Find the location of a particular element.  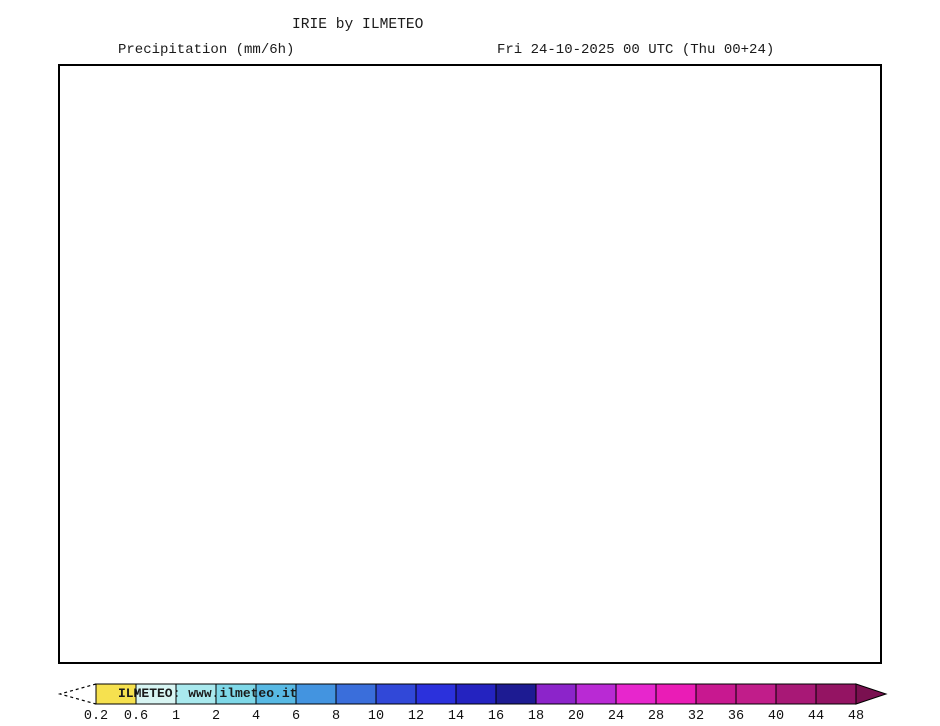

svg-text: 40 is located at coordinates (776, 716).